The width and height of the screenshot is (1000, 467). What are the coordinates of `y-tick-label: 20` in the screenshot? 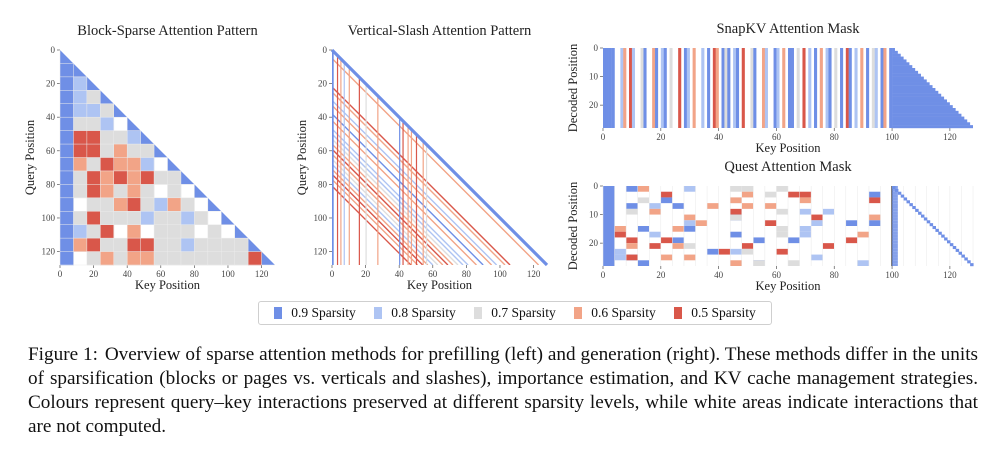 It's located at (323, 84).